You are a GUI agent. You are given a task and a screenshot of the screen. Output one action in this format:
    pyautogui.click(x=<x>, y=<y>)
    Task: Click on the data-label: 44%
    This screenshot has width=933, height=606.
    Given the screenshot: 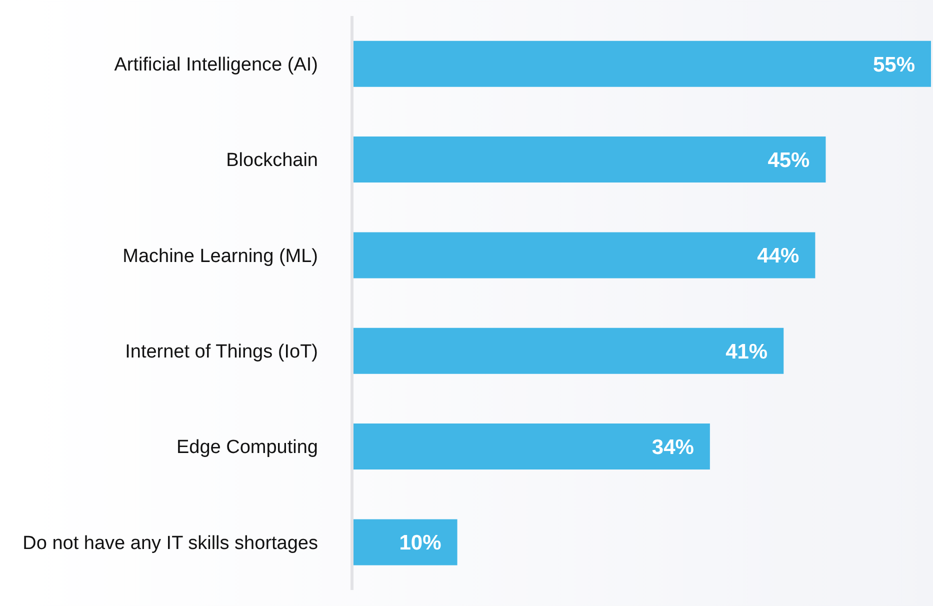 What is the action you would take?
    pyautogui.click(x=778, y=256)
    